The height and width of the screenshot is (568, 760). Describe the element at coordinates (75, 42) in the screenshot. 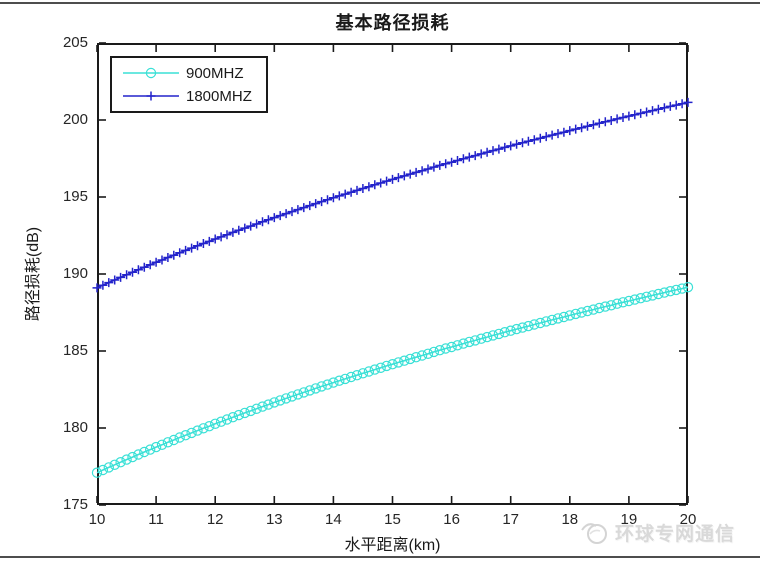

I see `y-tick-label: 205` at that location.